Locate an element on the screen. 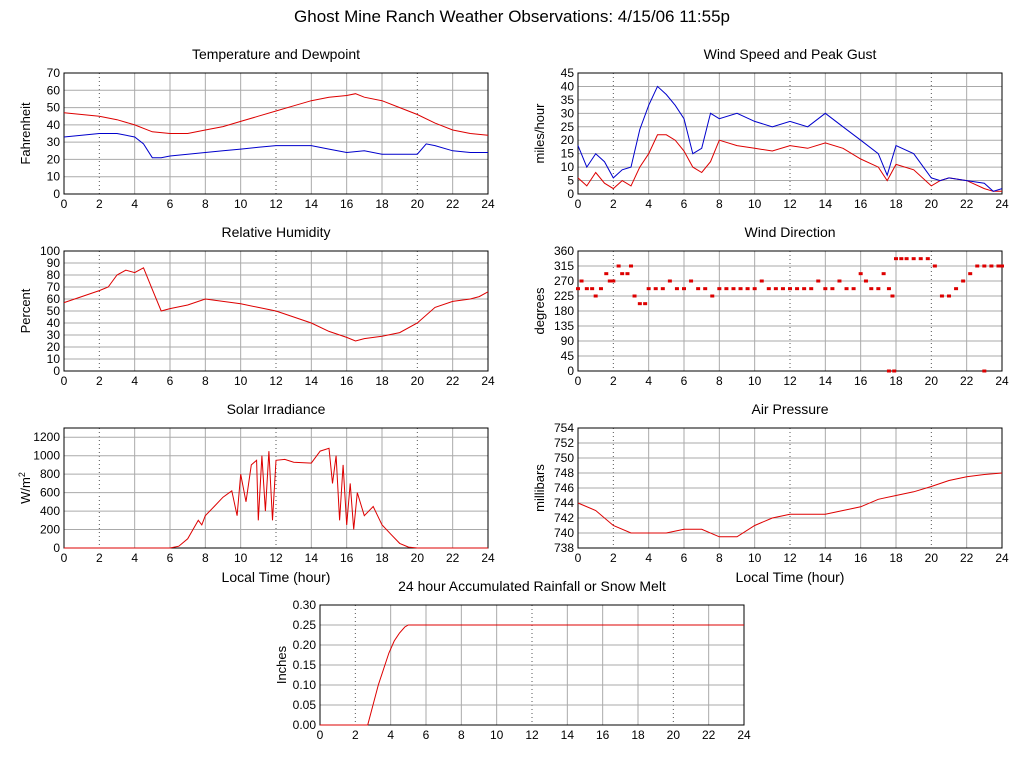 The image size is (1024, 768). chart-title: Wind Speed and Peak Gust is located at coordinates (790, 54).